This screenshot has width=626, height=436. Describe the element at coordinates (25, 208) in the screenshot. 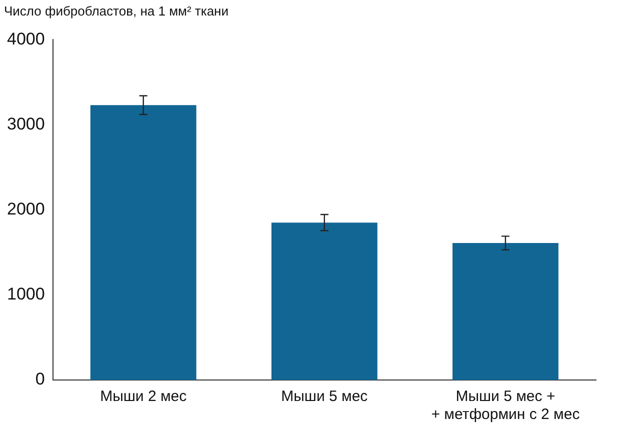

I see `y-tick-label: 2000` at that location.